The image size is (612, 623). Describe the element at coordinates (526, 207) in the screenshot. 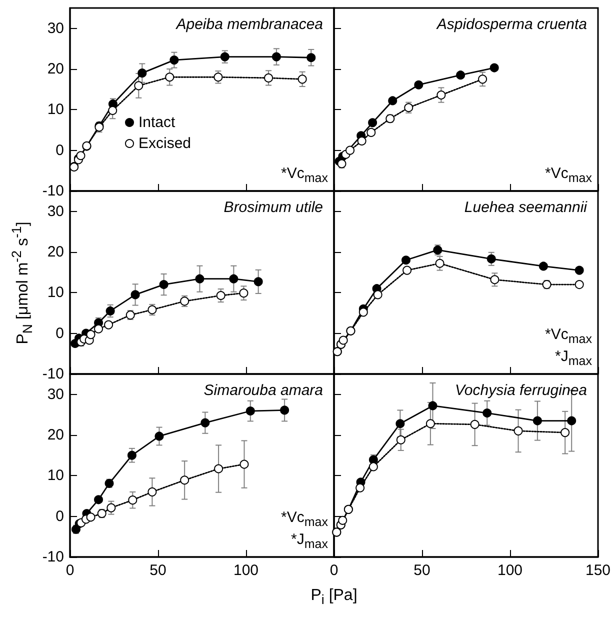

I see `text: Luehea seemannii` at that location.